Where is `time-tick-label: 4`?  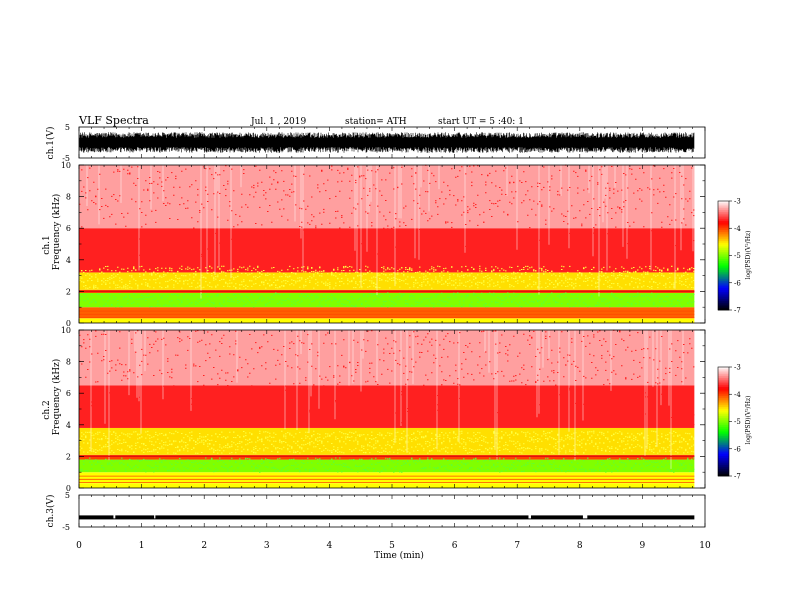
time-tick-label: 4 is located at coordinates (330, 546).